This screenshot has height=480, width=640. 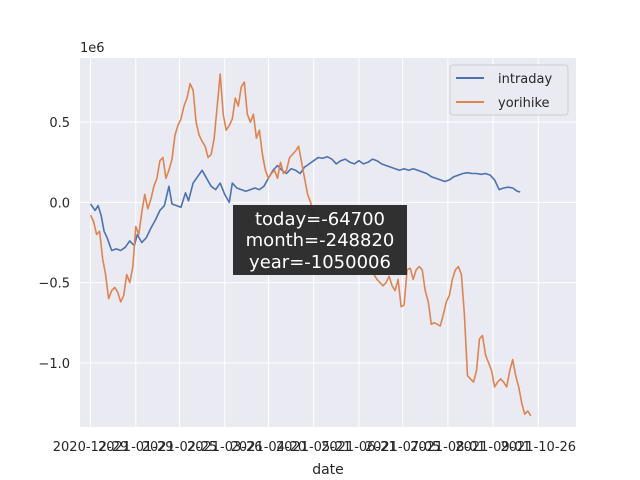 What do you see at coordinates (525, 79) in the screenshot?
I see `legend-label-intraday: intraday` at bounding box center [525, 79].